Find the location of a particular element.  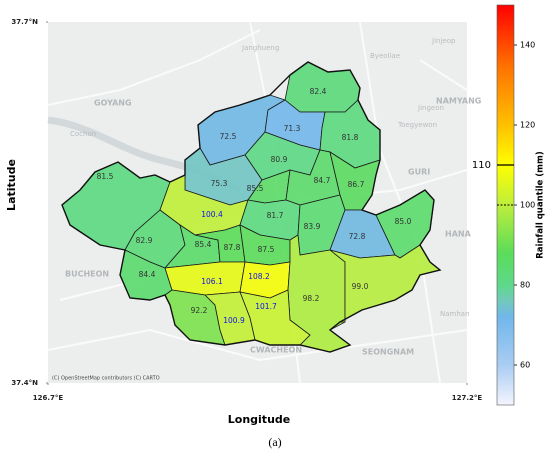

place-label: GOYANG is located at coordinates (113, 103).